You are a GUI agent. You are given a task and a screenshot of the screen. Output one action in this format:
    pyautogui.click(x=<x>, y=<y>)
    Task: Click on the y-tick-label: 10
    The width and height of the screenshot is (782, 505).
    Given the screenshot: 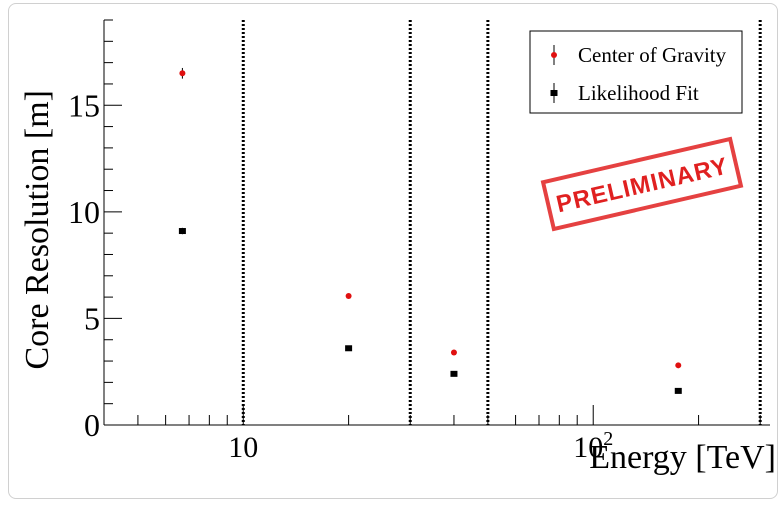 What is the action you would take?
    pyautogui.click(x=84, y=212)
    